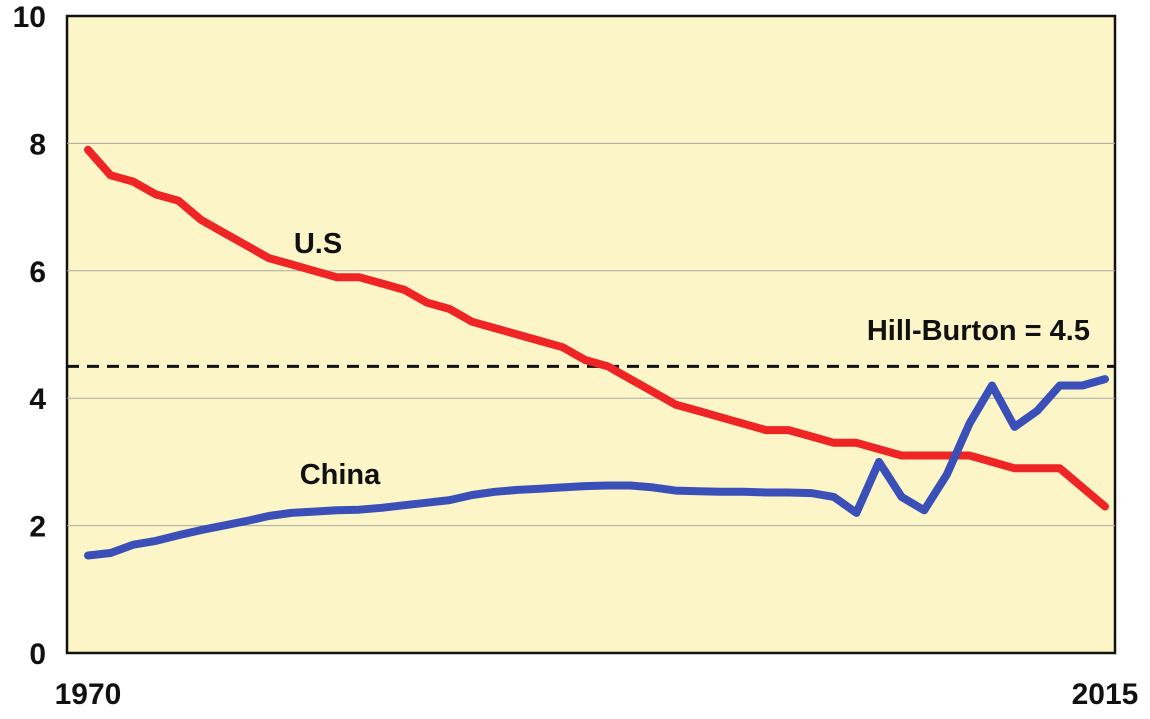 The width and height of the screenshot is (1150, 719). I want to click on y-tick-label-0: 0, so click(37, 654).